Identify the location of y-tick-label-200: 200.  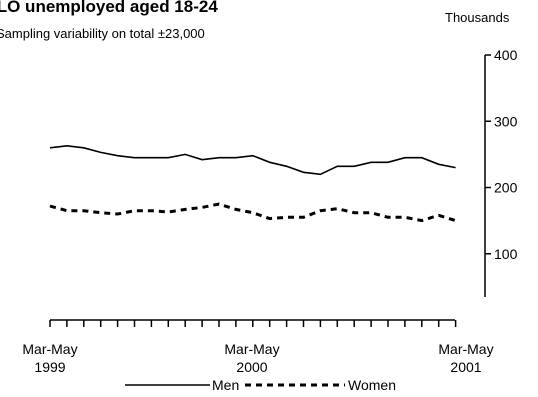
(506, 188).